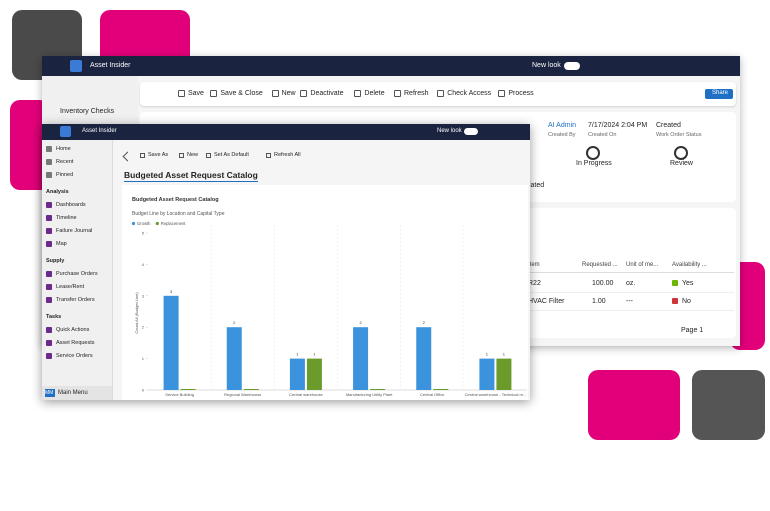 This screenshot has width=770, height=511. What do you see at coordinates (241, 93) in the screenshot?
I see `toolbar-button: Save & Close` at bounding box center [241, 93].